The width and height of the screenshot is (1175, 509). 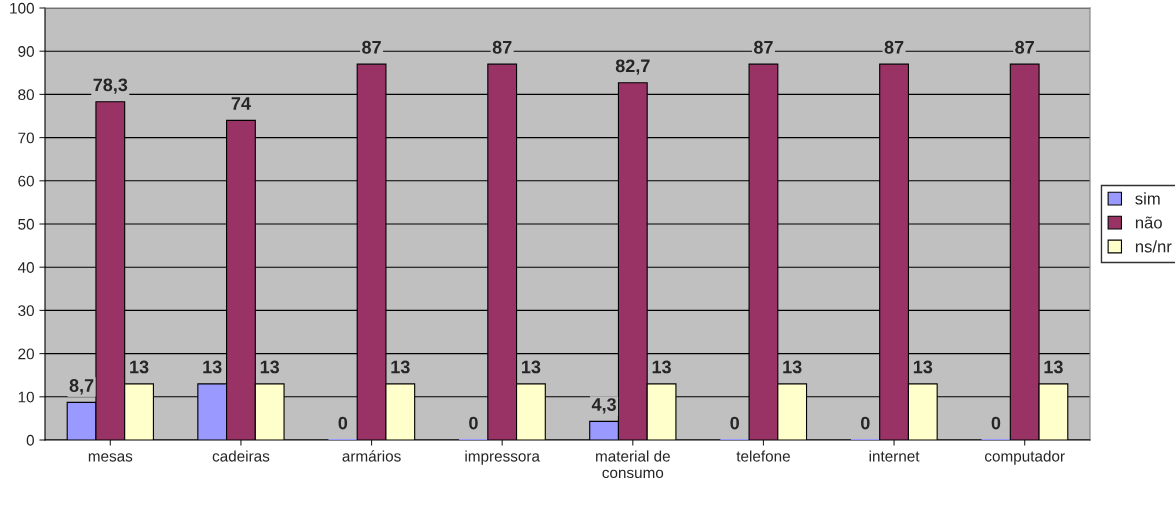 I want to click on x-tick-label: material de consumo, so click(x=633, y=464).